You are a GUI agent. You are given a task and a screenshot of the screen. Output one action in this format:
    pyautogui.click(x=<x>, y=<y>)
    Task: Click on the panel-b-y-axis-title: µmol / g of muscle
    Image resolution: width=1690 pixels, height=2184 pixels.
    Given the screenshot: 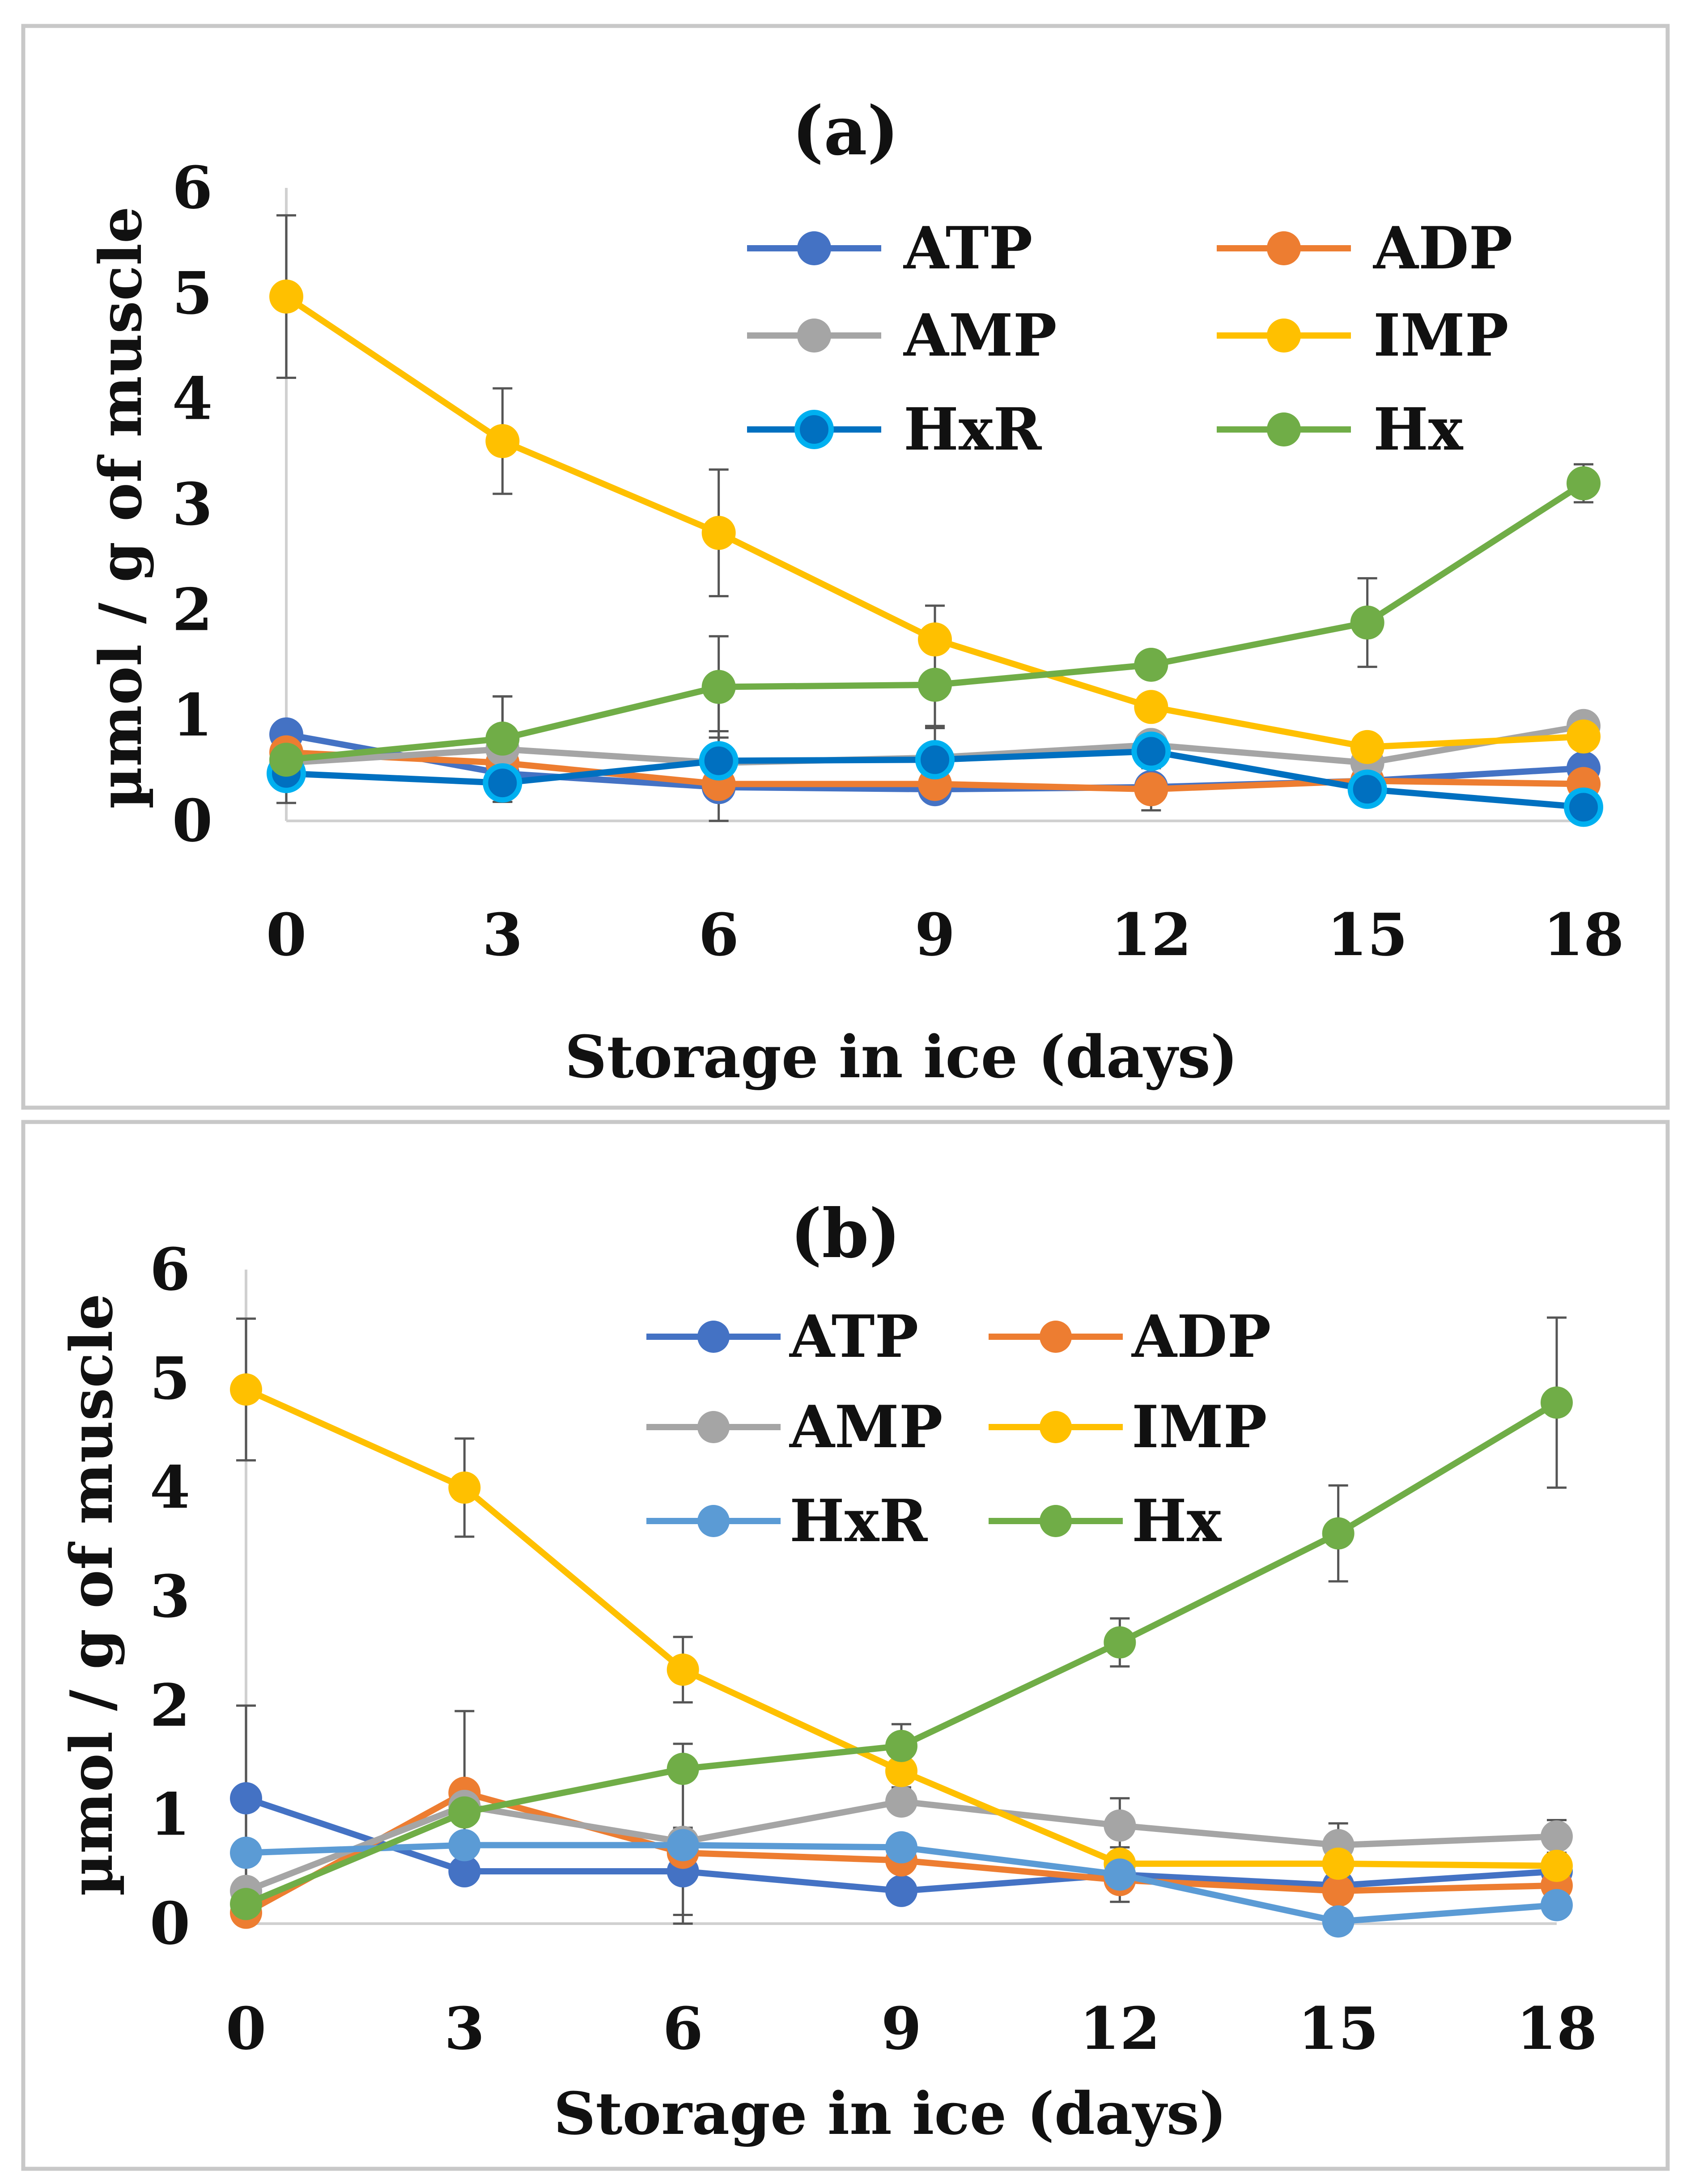 What is the action you would take?
    pyautogui.click(x=91, y=1594)
    